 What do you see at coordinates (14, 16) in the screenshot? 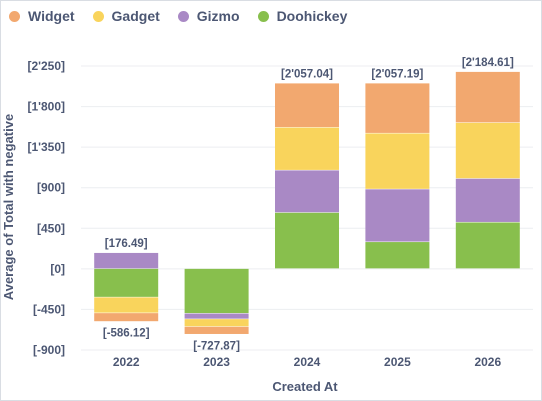
I see `legend-swatch-widget` at bounding box center [14, 16].